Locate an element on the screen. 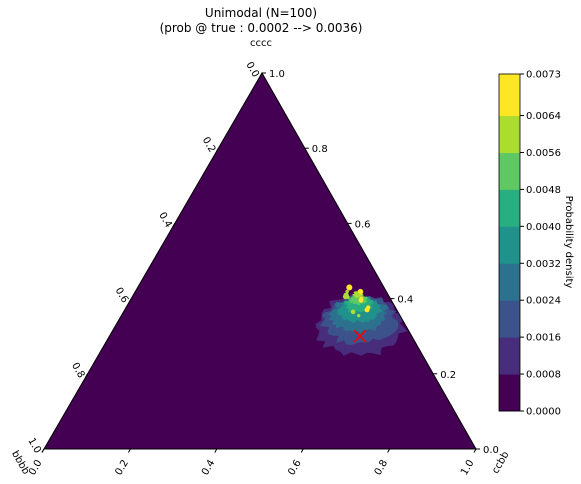 The image size is (581, 484). left-tick-label: 0.8 is located at coordinates (77, 370).